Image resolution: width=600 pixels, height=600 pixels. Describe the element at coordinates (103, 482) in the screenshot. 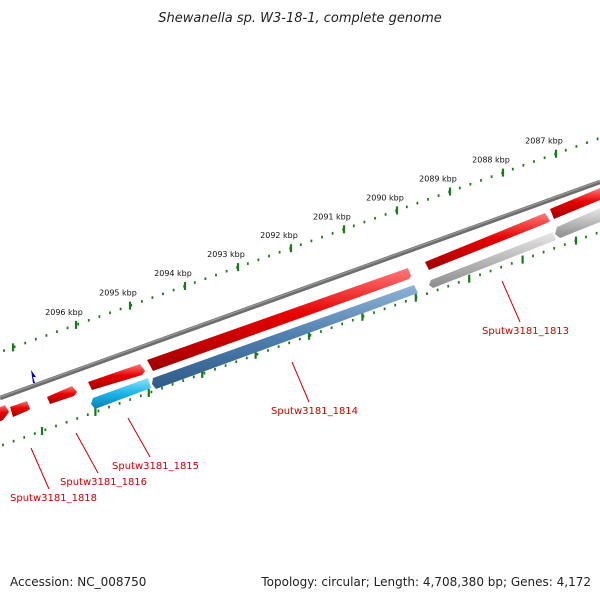

I see `gene-label-1816: Sputw3181_1816` at that location.